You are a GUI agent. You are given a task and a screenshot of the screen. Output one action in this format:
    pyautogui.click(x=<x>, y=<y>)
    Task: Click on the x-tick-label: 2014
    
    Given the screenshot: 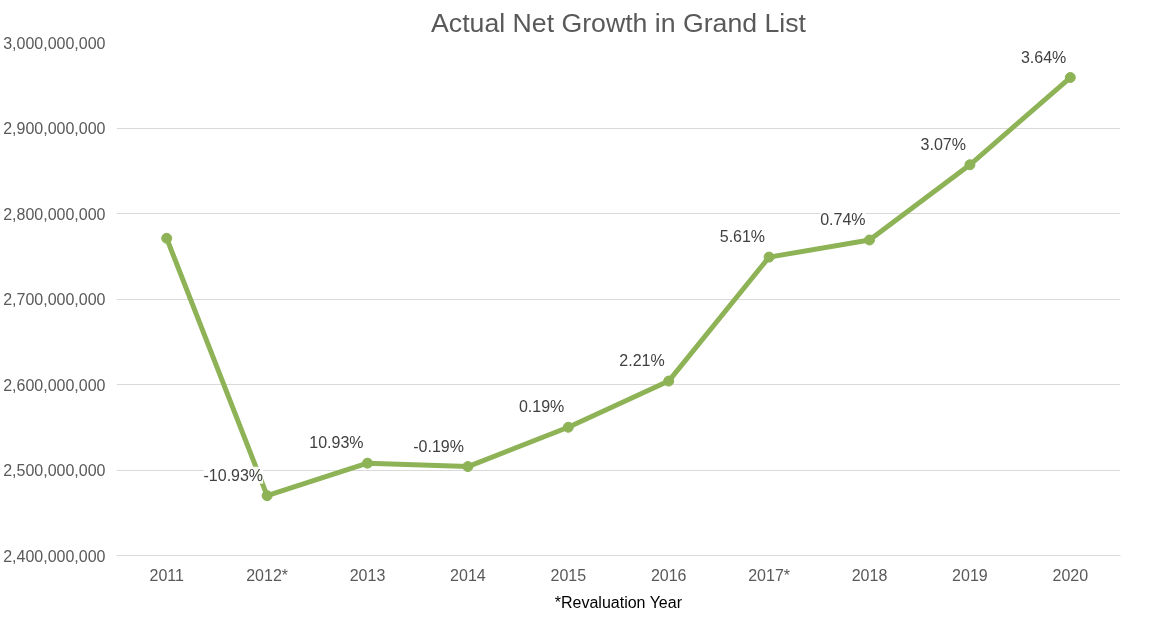 What is the action you would take?
    pyautogui.click(x=468, y=575)
    